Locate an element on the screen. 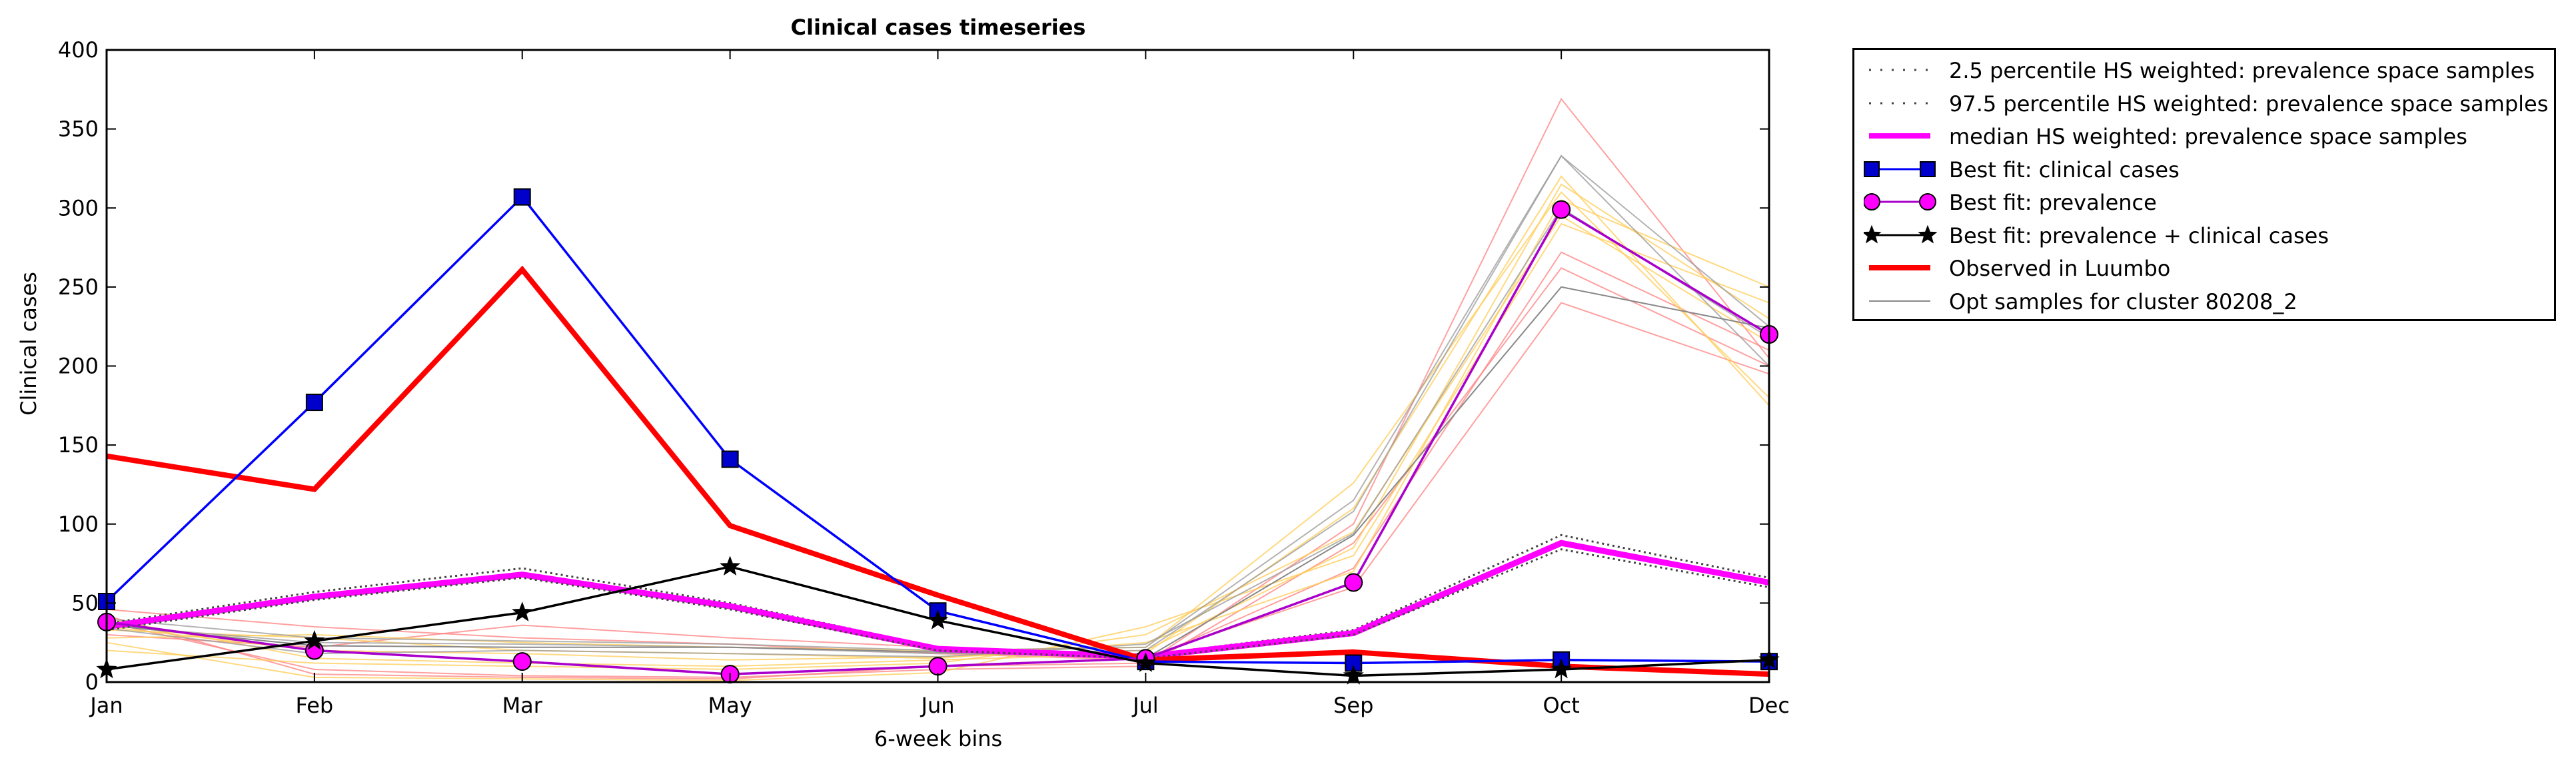 Image resolution: width=2576 pixels, height=772 pixels. chart-title: Clinical cases timeseries is located at coordinates (939, 27).